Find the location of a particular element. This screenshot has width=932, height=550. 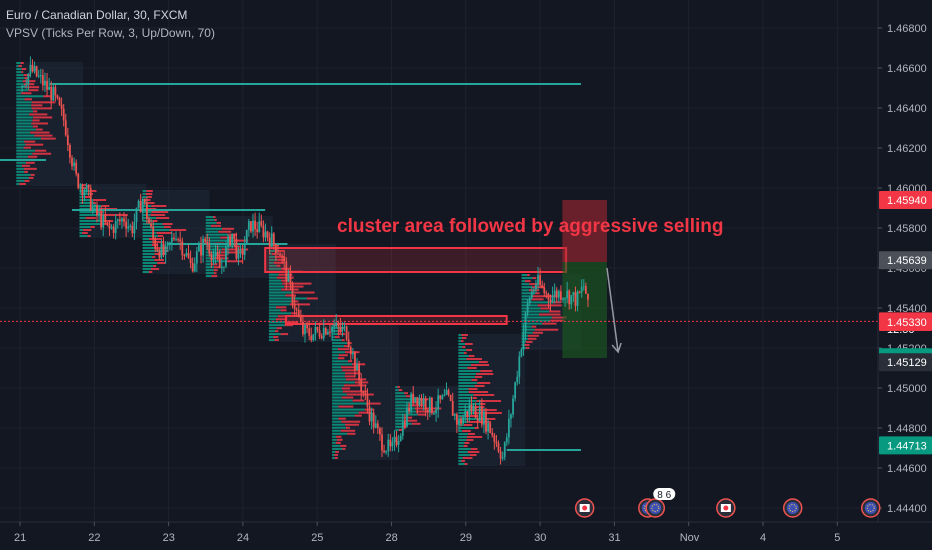

price-label-badge is located at coordinates (905, 260).